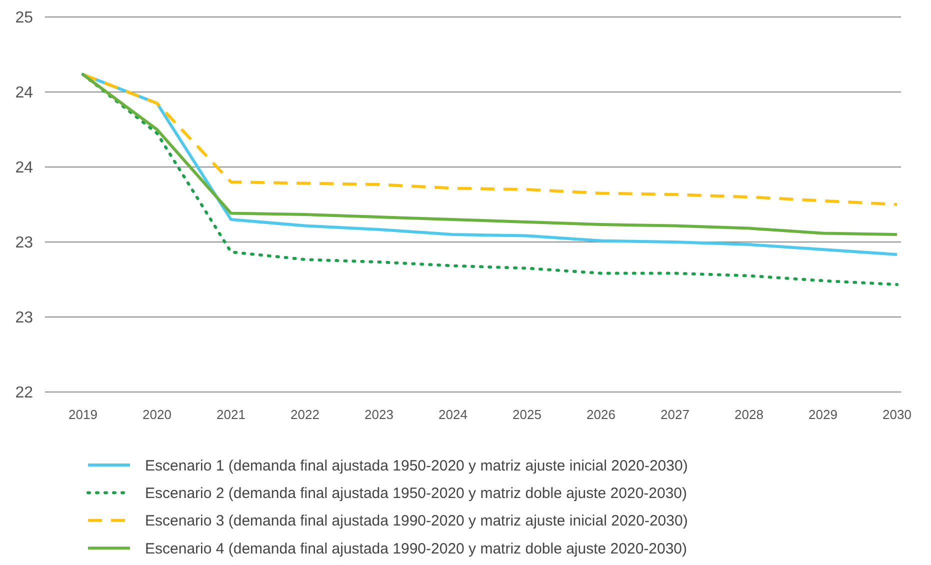 Image resolution: width=931 pixels, height=565 pixels. What do you see at coordinates (675, 414) in the screenshot?
I see `x-tick-label: 2027` at bounding box center [675, 414].